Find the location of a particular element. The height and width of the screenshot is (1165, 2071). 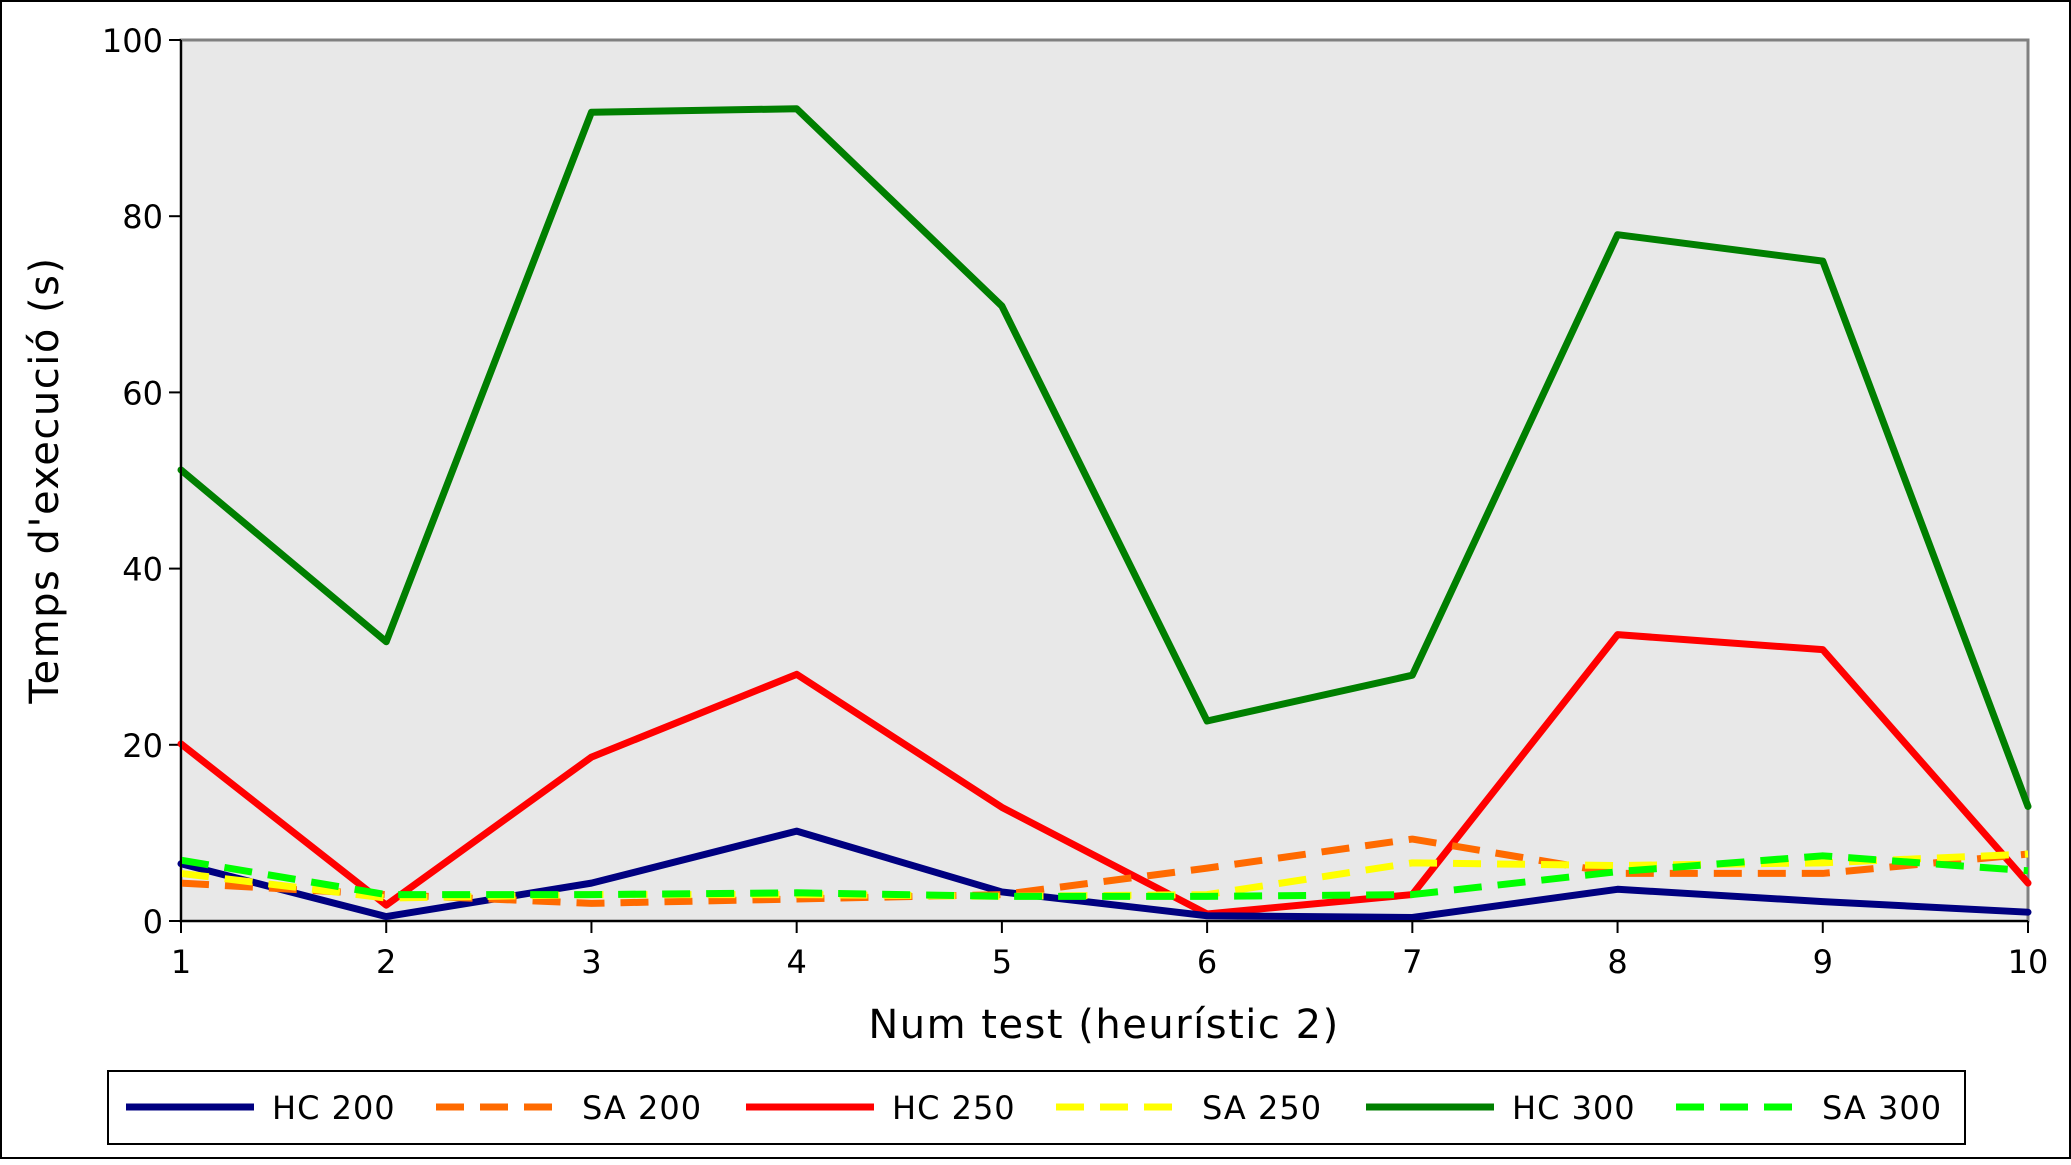

y-tick-label: 60 is located at coordinates (142, 393).